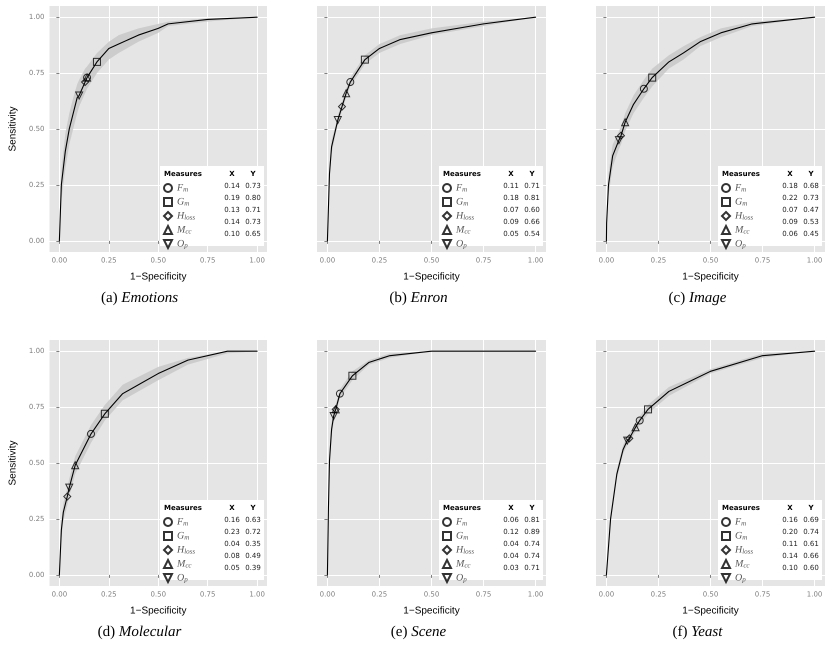 This screenshot has width=837, height=667. What do you see at coordinates (418, 298) in the screenshot?
I see `text: (b) Enron` at bounding box center [418, 298].